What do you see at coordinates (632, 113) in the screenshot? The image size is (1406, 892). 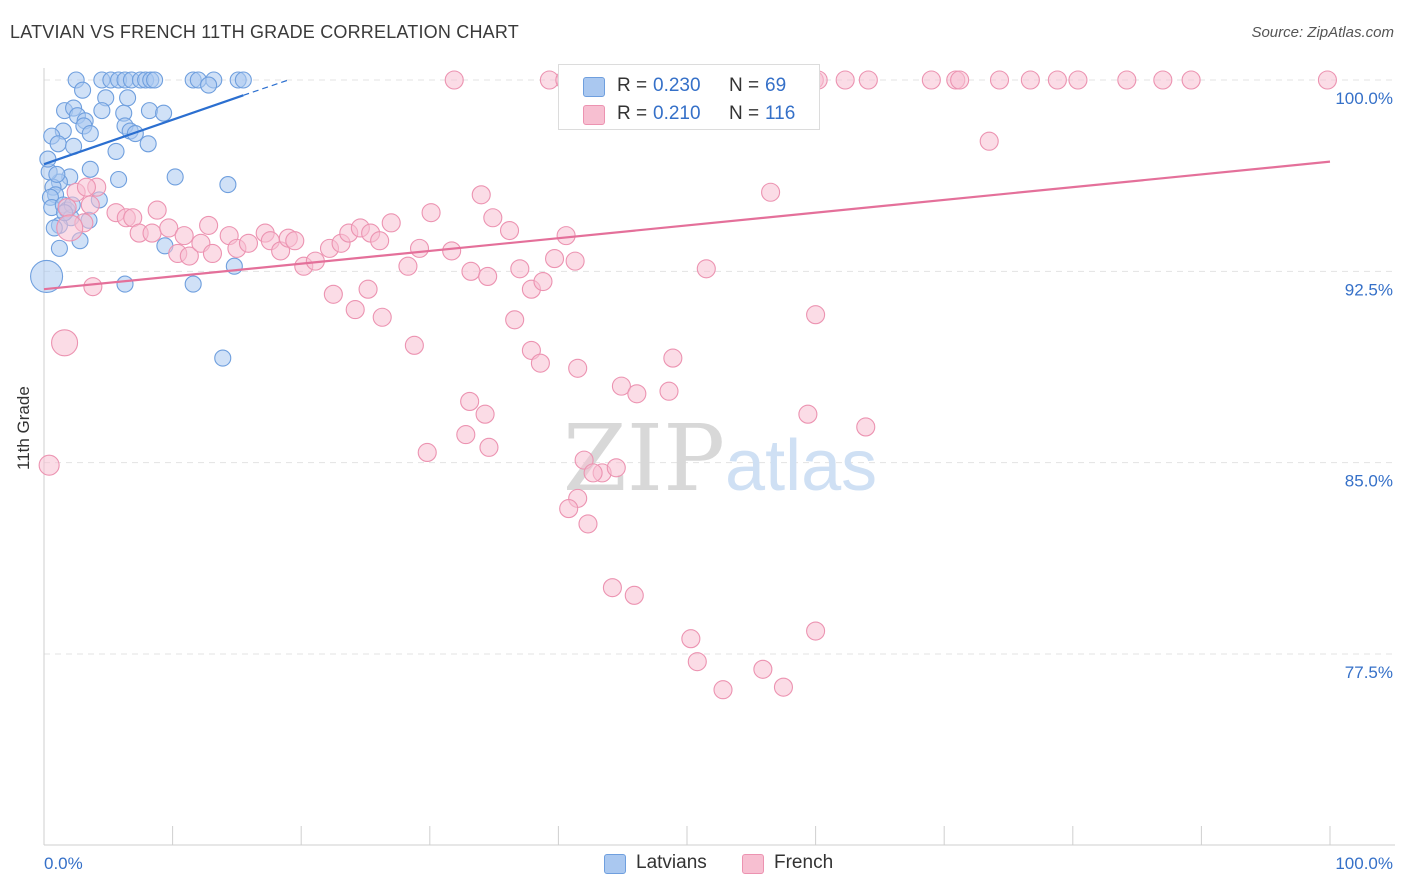 I see `r-label: R =` at bounding box center [632, 113].